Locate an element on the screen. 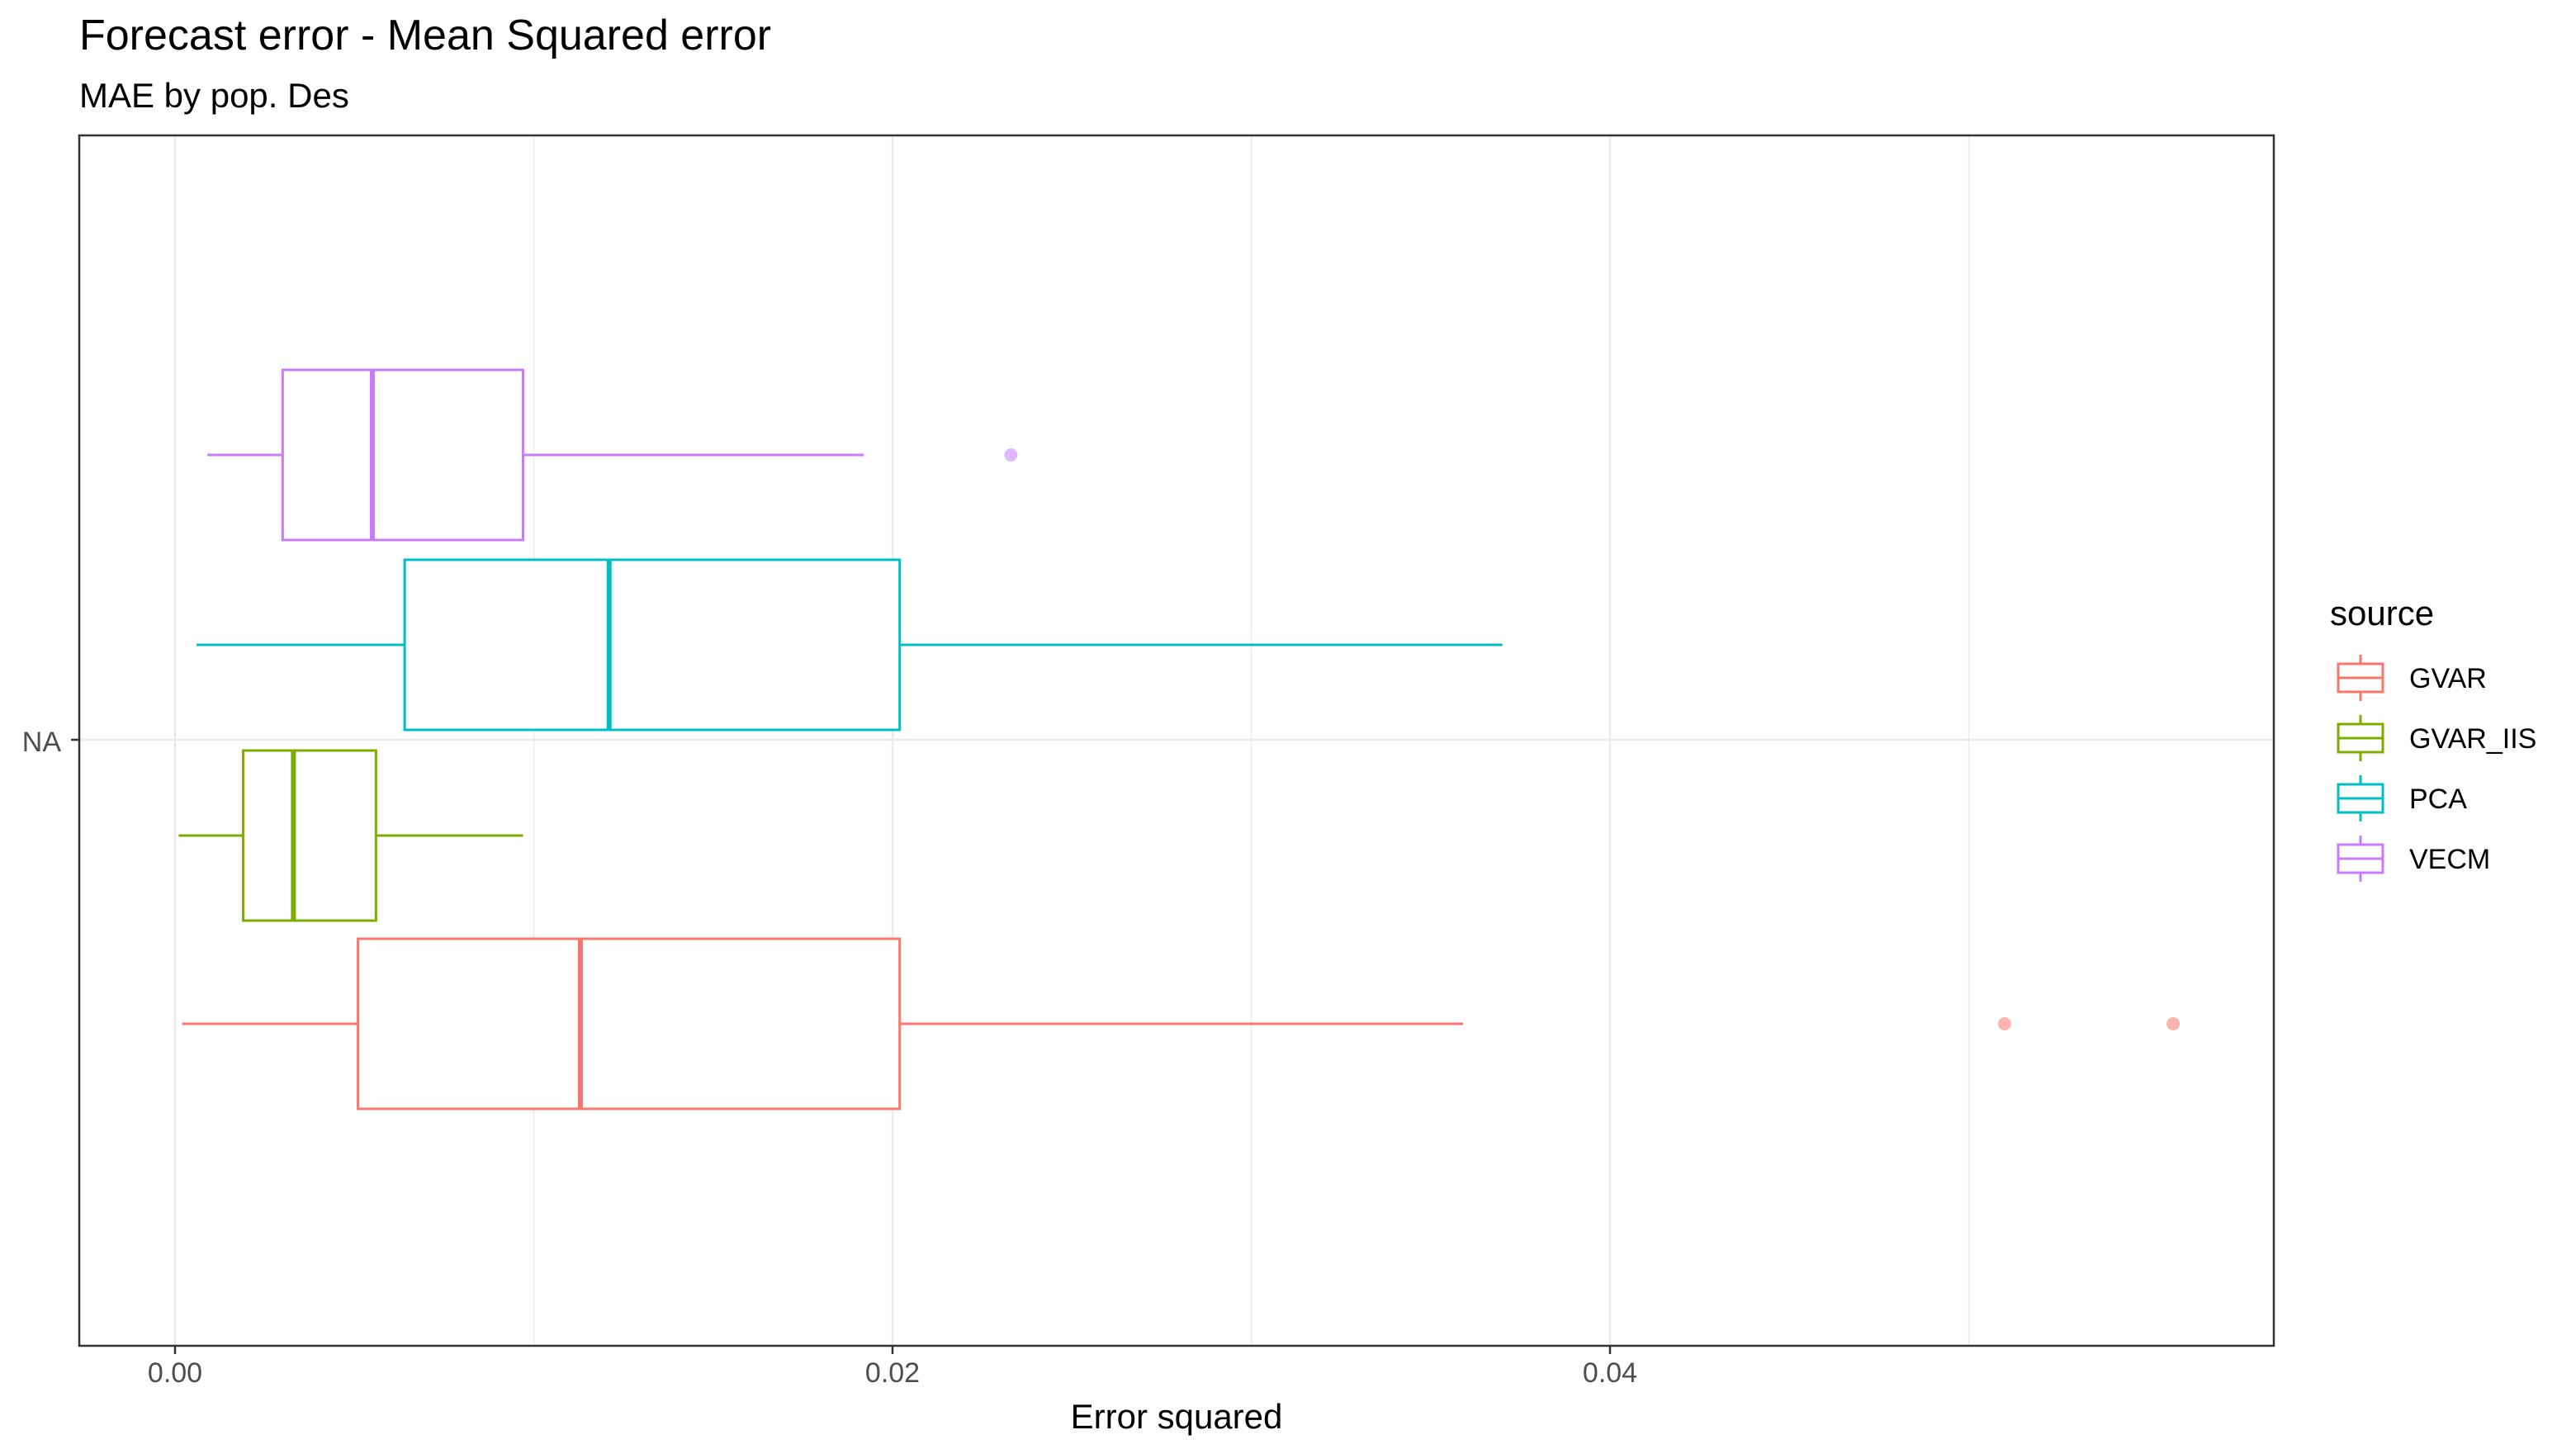  chart-title: Forecast error - Mean Squared error is located at coordinates (425, 35).